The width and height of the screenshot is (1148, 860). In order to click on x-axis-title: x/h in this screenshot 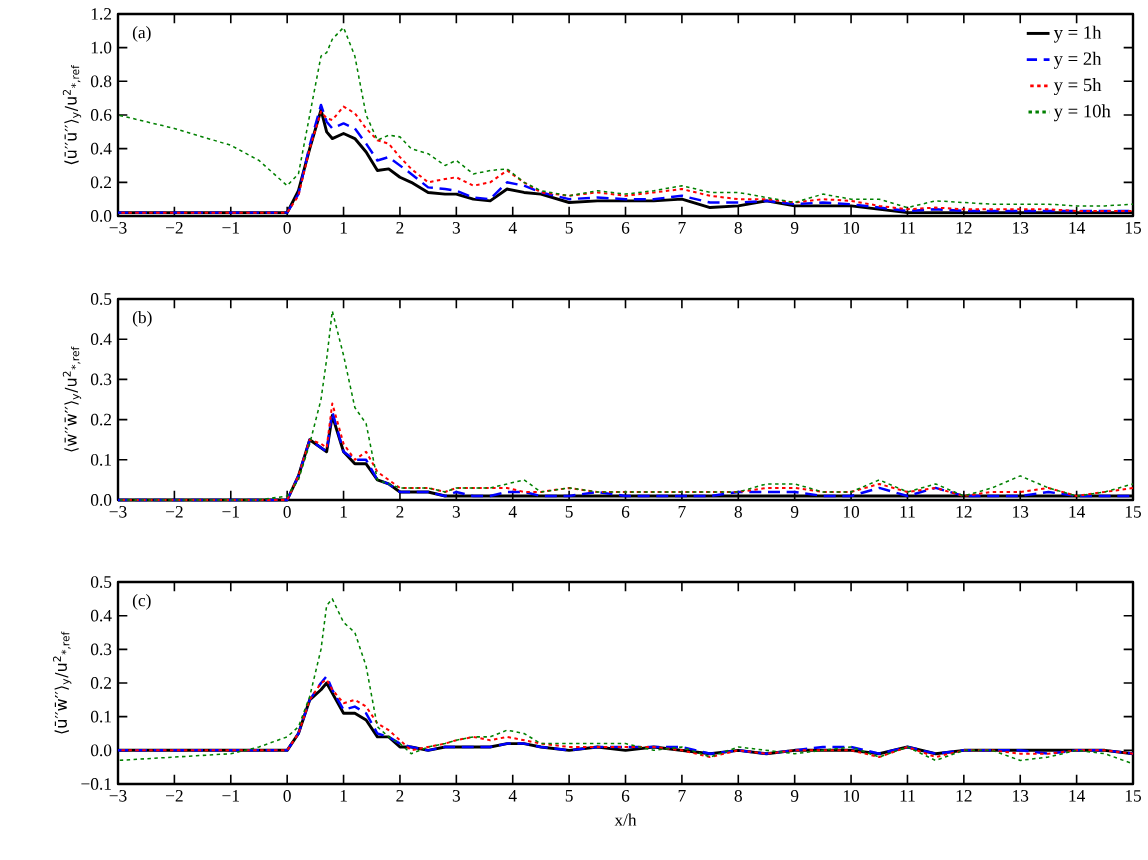, I will do `click(625, 819)`.